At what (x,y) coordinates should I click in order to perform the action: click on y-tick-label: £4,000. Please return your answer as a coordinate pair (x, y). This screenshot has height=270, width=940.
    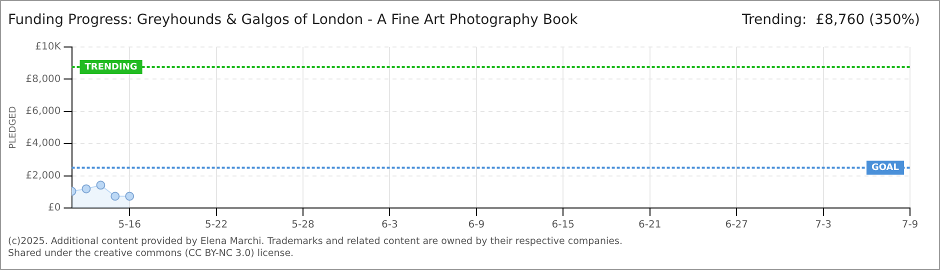
    Looking at the image, I should click on (43, 144).